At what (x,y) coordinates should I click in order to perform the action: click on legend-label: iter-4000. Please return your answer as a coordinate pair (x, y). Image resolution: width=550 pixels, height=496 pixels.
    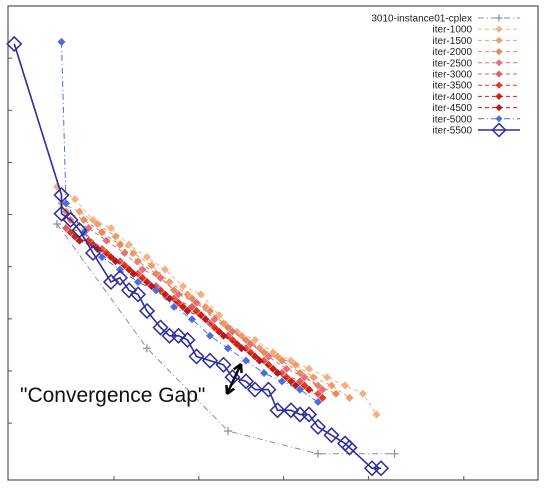
    Looking at the image, I should click on (453, 97).